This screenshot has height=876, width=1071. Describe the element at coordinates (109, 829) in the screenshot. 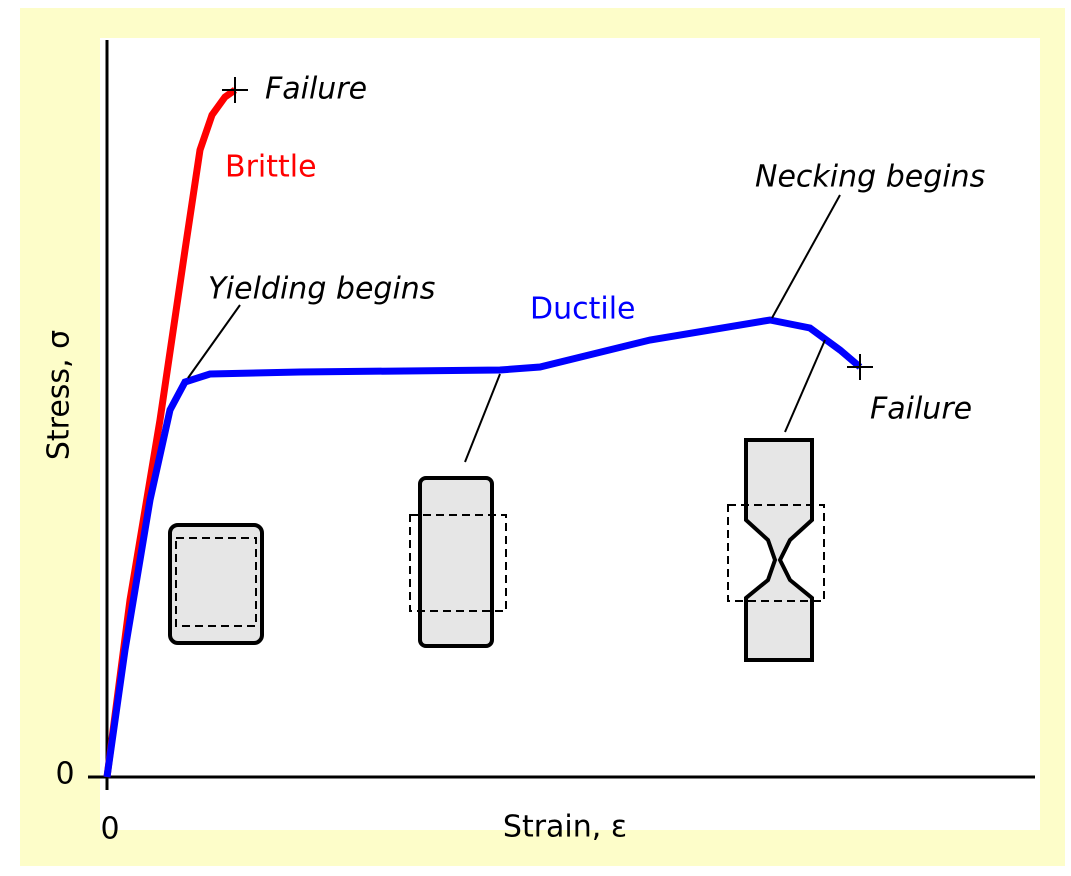

I see `x-origin-label: 0` at that location.